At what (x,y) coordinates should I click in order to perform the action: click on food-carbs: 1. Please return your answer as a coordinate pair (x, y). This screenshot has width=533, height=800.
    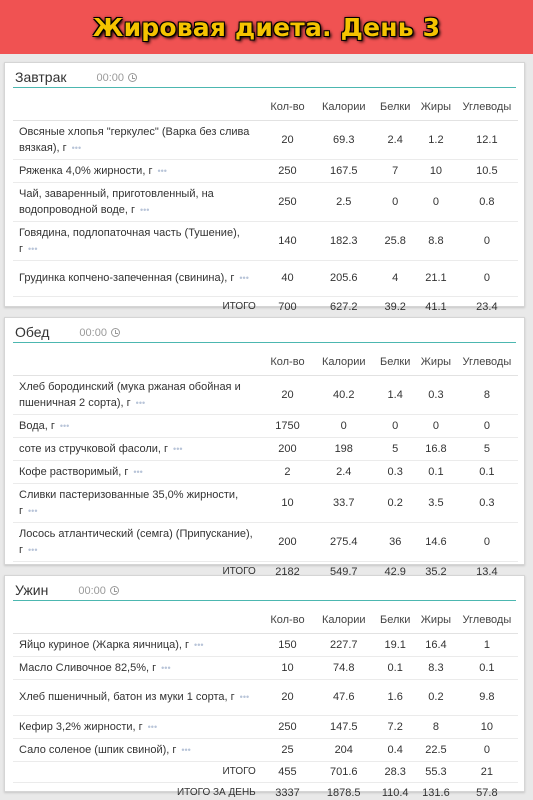
    Looking at the image, I should click on (486, 644).